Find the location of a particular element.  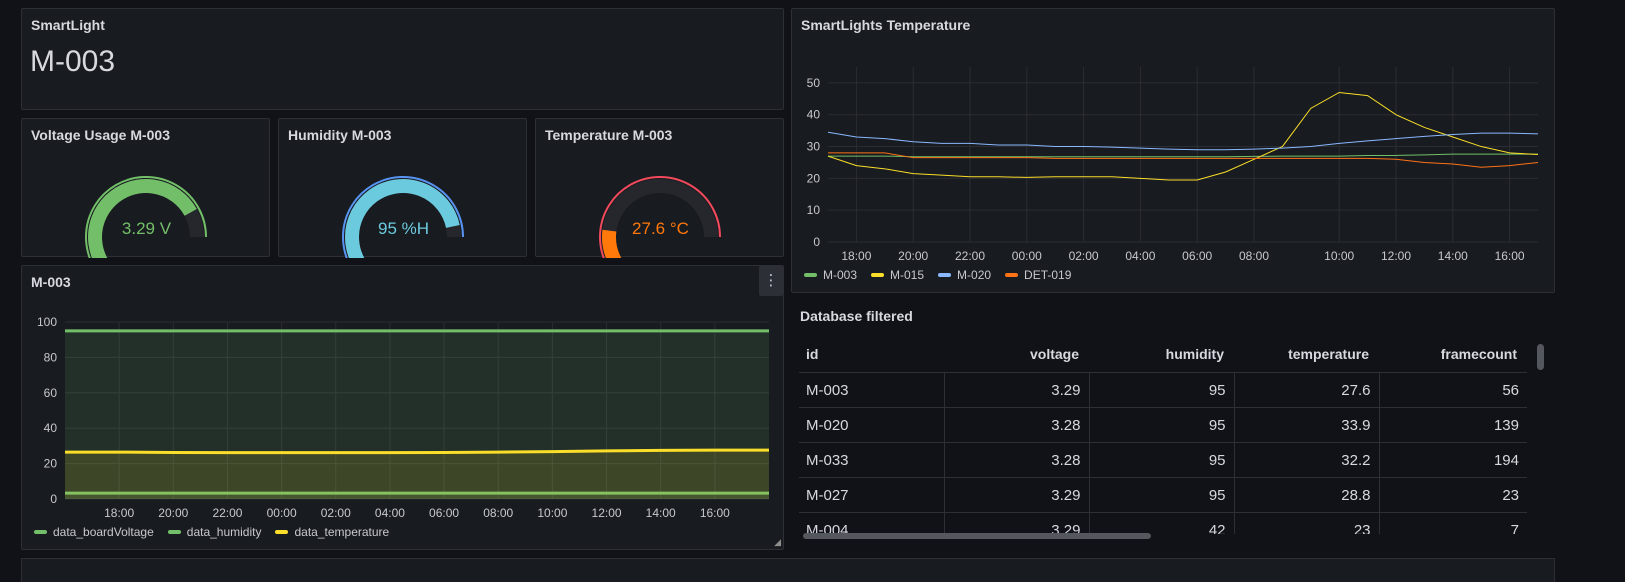

humidity-gauge-panel: Humidity M-003 95 %H is located at coordinates (402, 188).